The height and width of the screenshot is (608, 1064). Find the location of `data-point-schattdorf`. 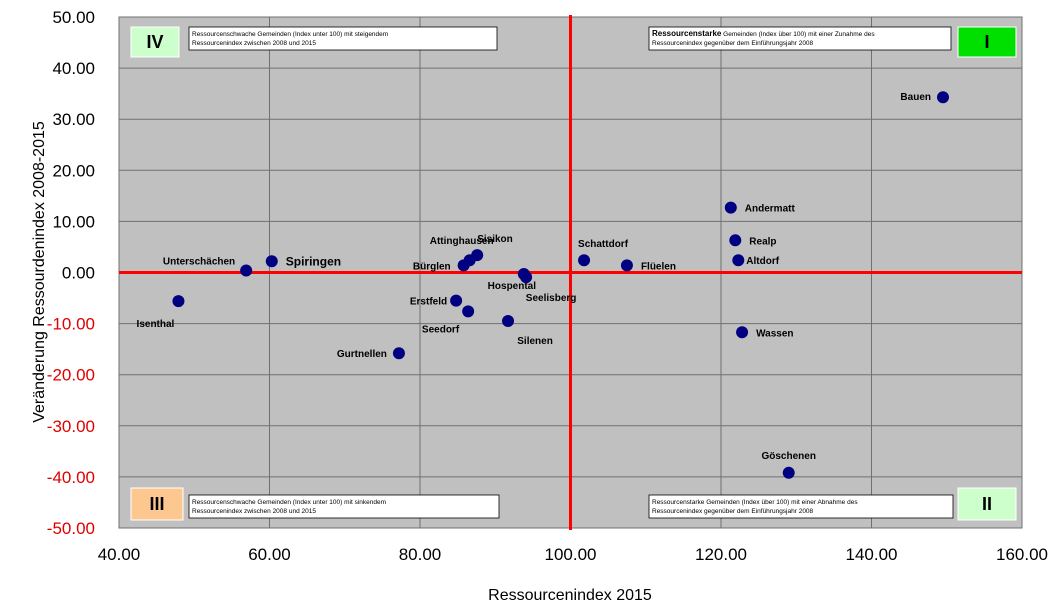

data-point-schattdorf is located at coordinates (584, 260).